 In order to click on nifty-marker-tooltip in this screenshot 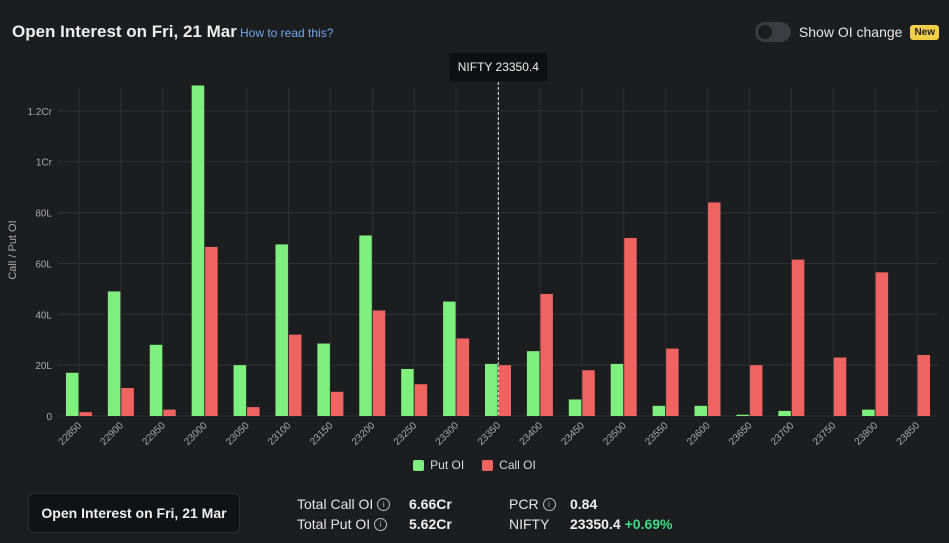, I will do `click(498, 67)`.